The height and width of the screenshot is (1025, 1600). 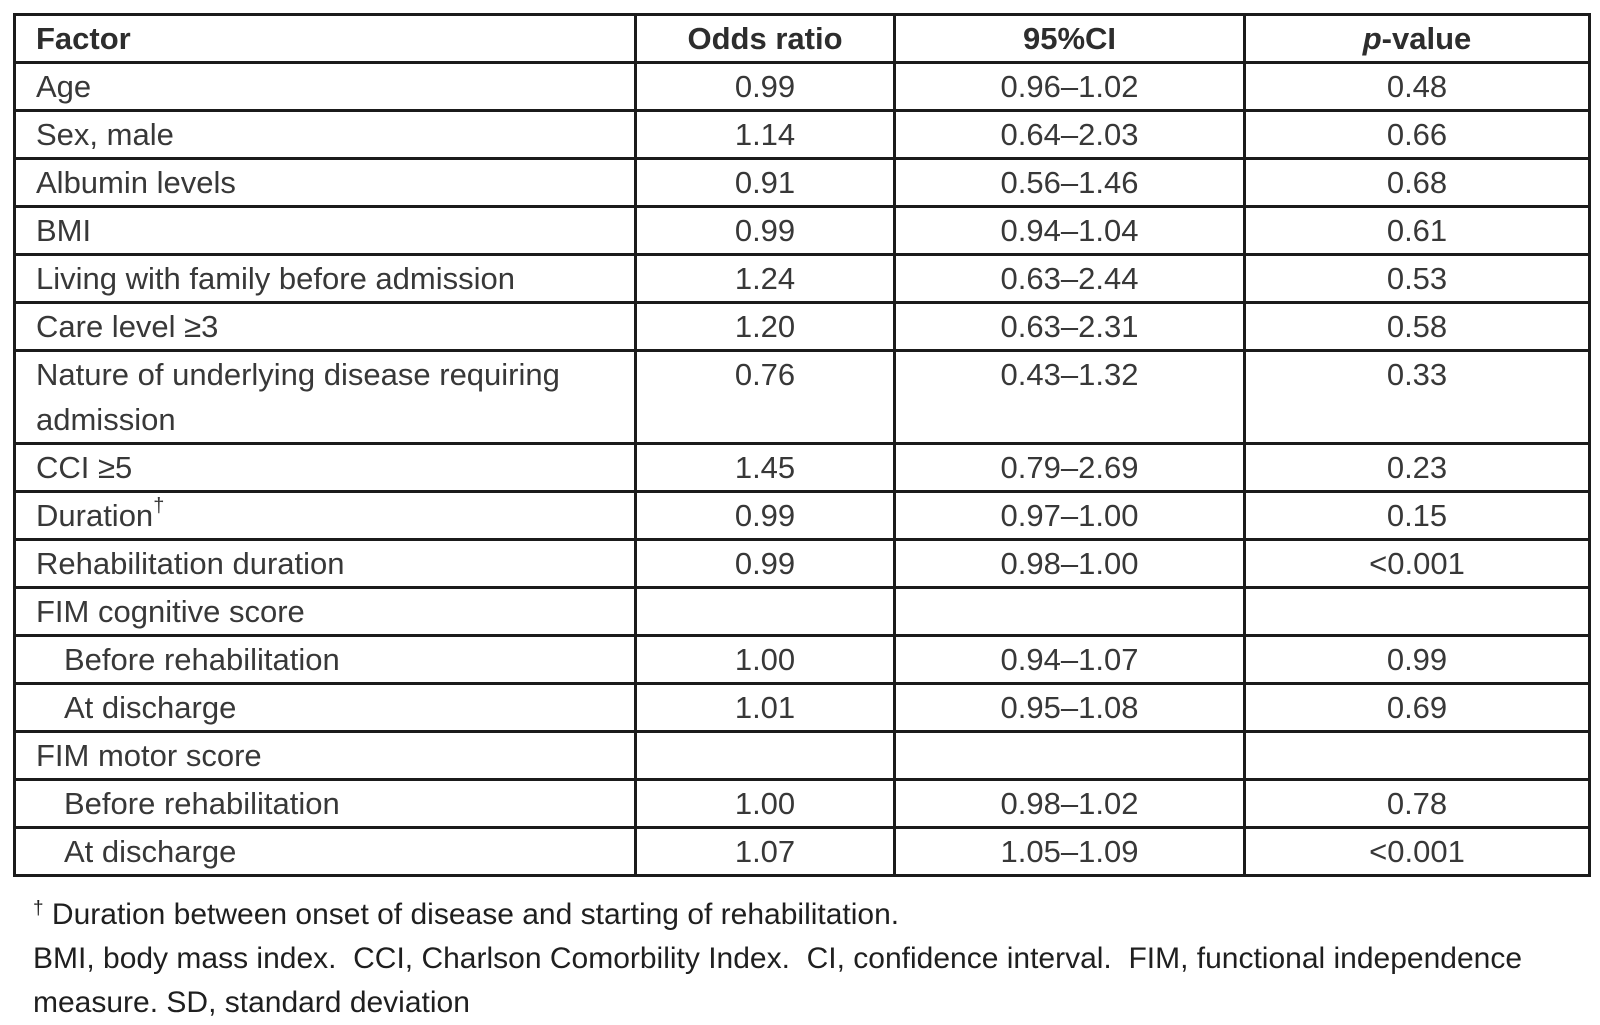 What do you see at coordinates (802, 182) in the screenshot?
I see `table-row: Albumin levels 0.91 0.56–1.46 0.68` at bounding box center [802, 182].